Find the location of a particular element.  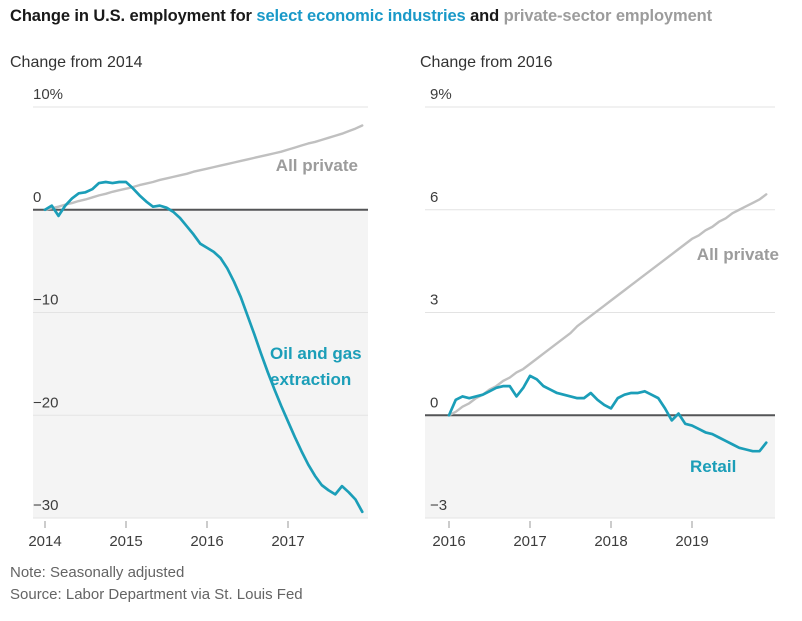

y-axis-tick-label: 10% is located at coordinates (48, 94).